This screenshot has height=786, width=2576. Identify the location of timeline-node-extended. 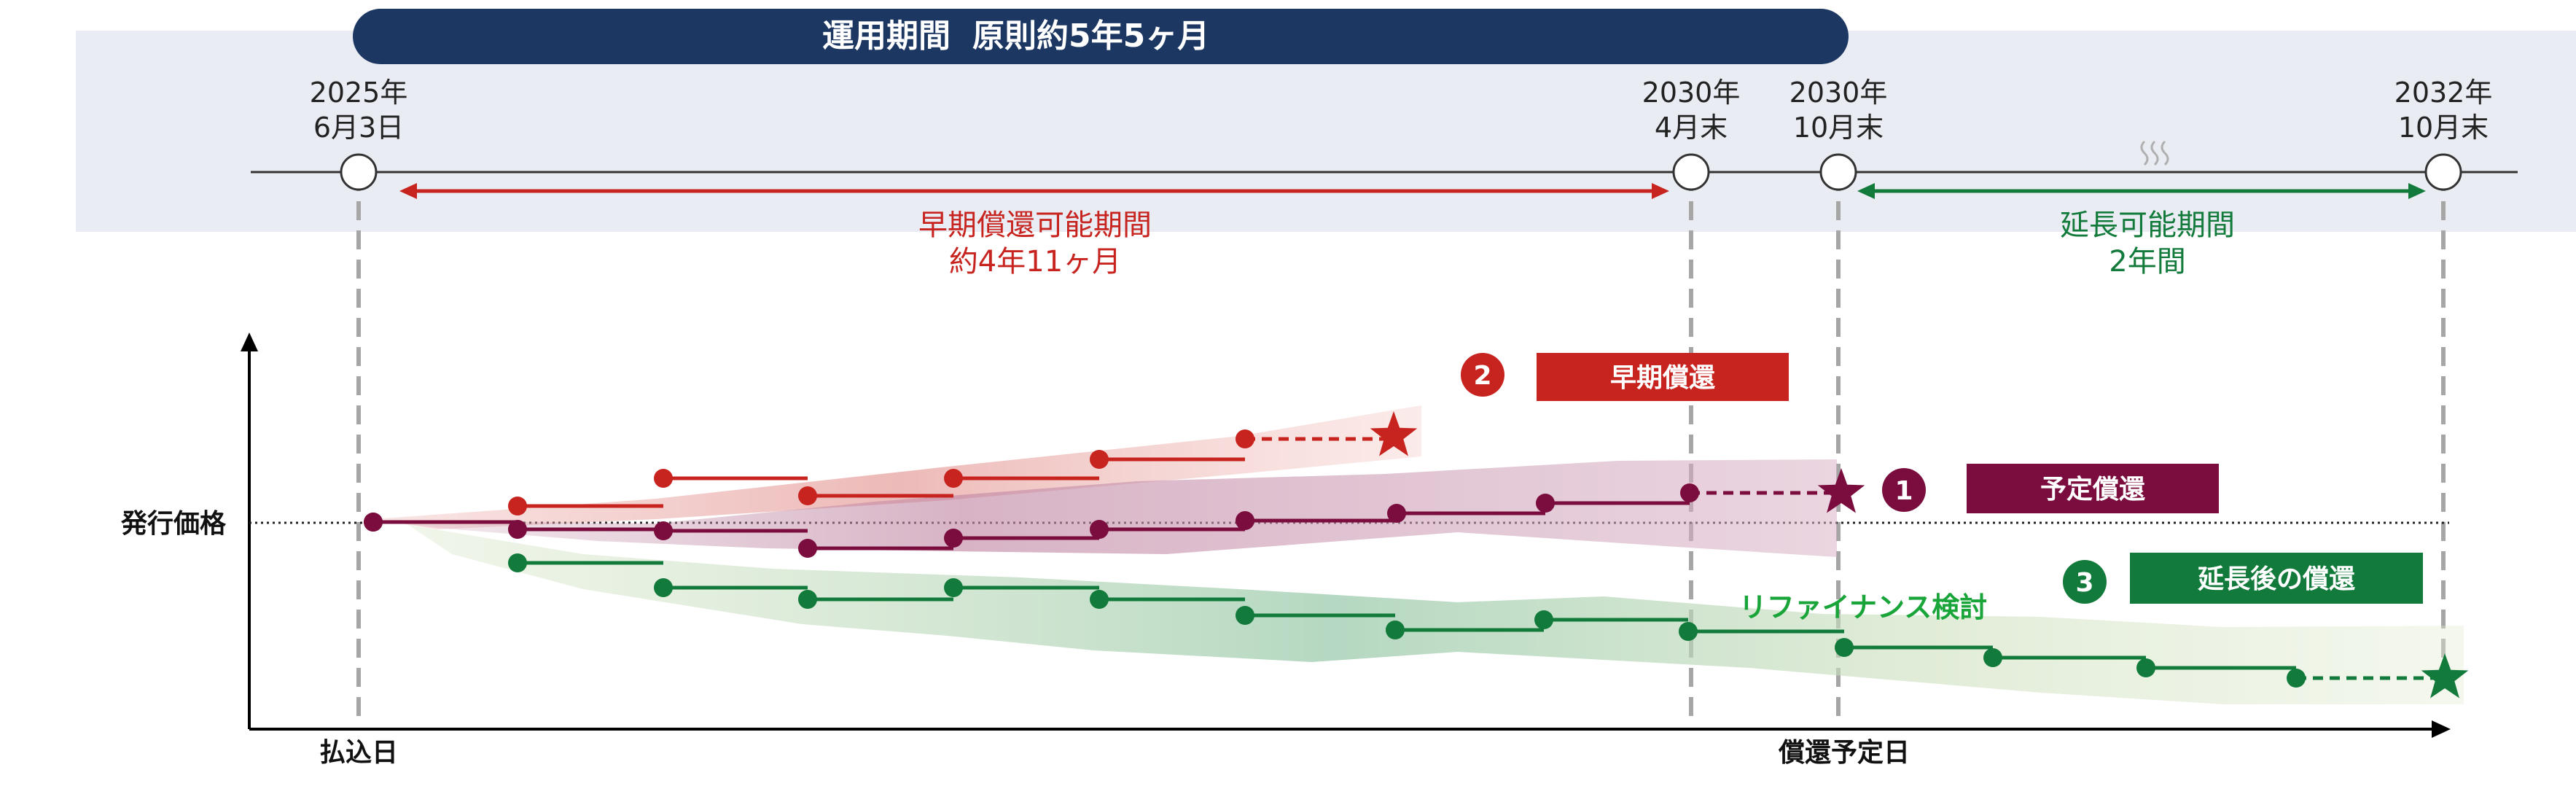
(2443, 172).